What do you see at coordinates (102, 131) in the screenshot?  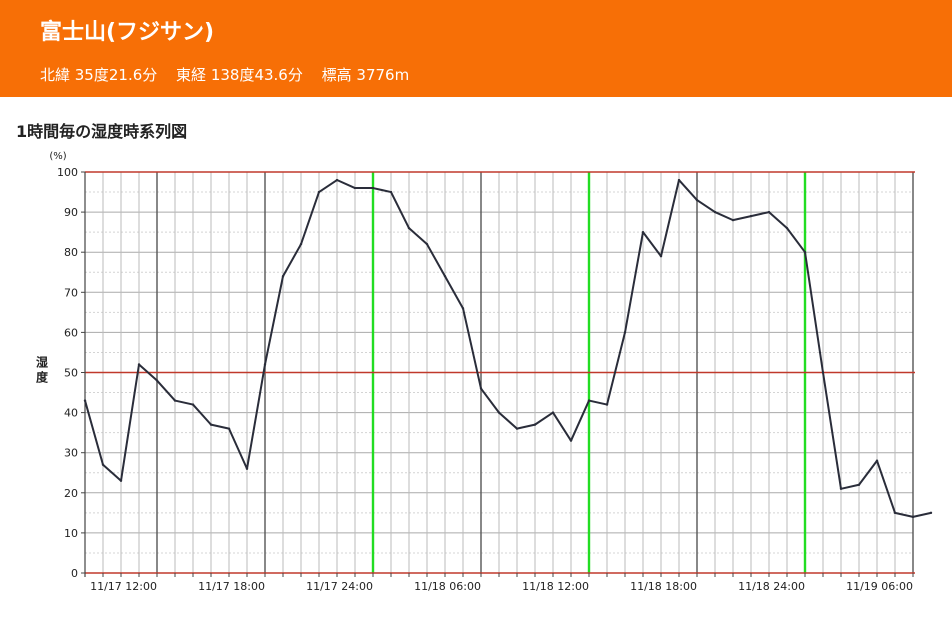 I see `chart-title: 1時間毎の湿度時系列図` at bounding box center [102, 131].